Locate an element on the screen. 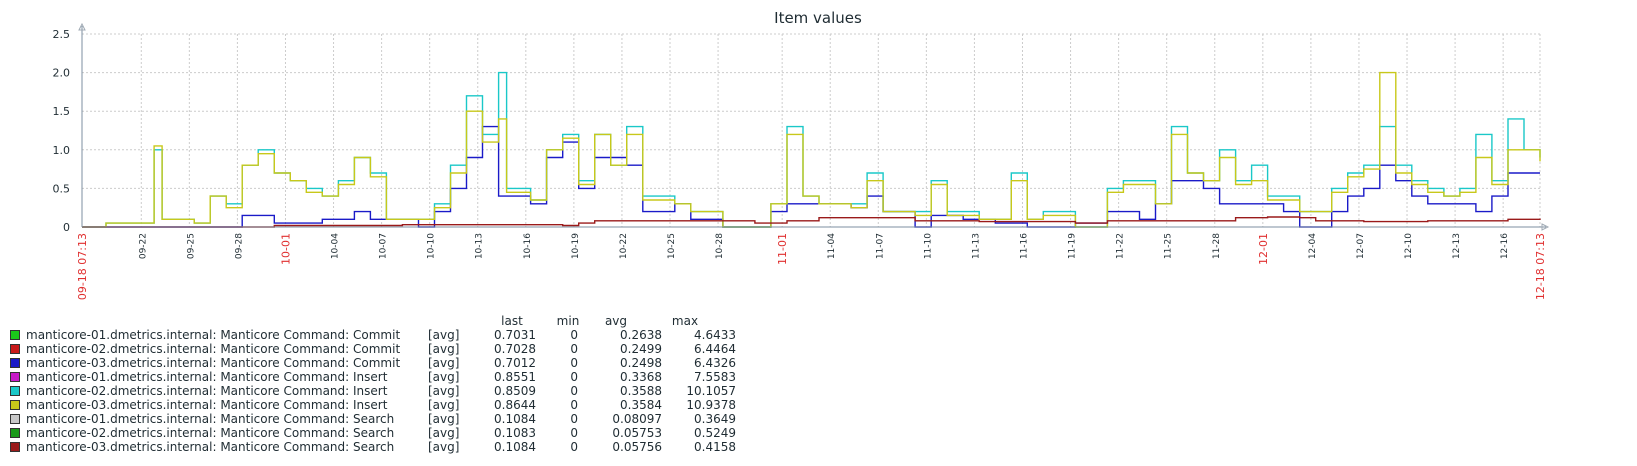 Image resolution: width=1637 pixels, height=466 pixels. legend-header-last: last is located at coordinates (512, 321).